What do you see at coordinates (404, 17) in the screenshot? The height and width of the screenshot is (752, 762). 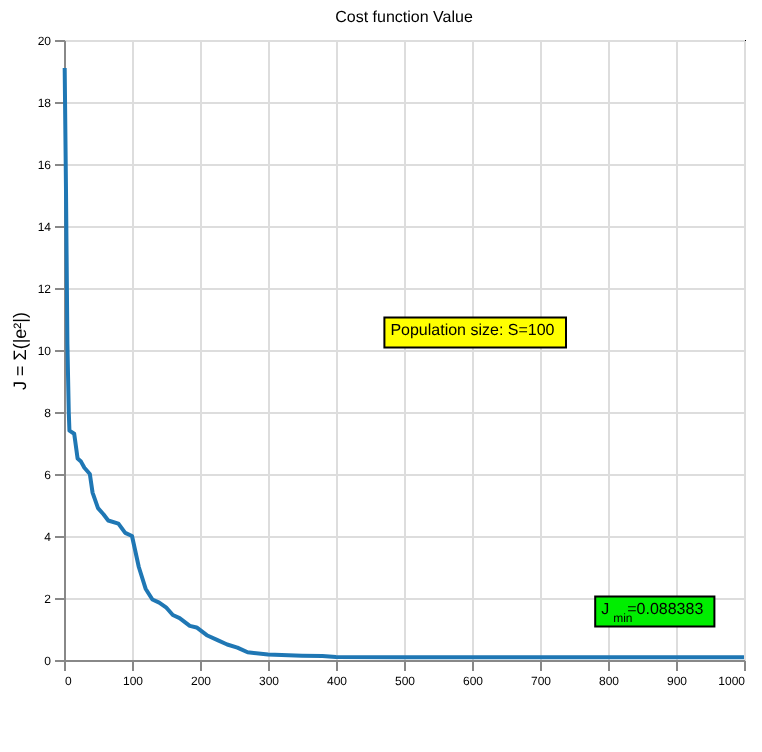 I see `chart-title: Cost function Value` at bounding box center [404, 17].